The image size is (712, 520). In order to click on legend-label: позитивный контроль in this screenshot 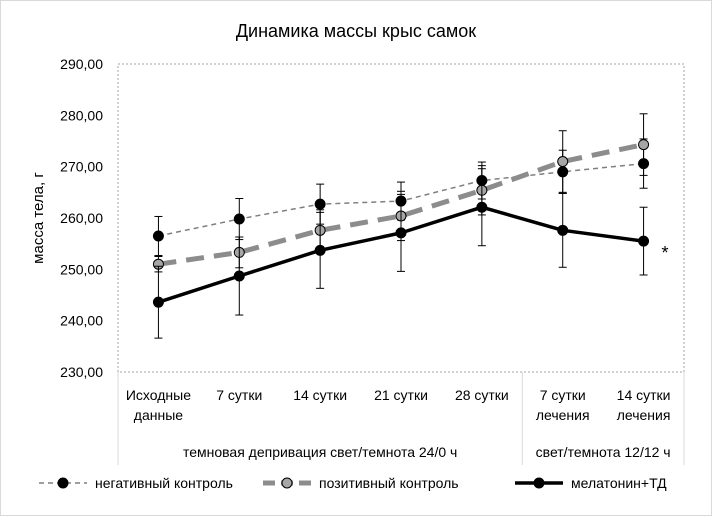, I will do `click(389, 483)`.